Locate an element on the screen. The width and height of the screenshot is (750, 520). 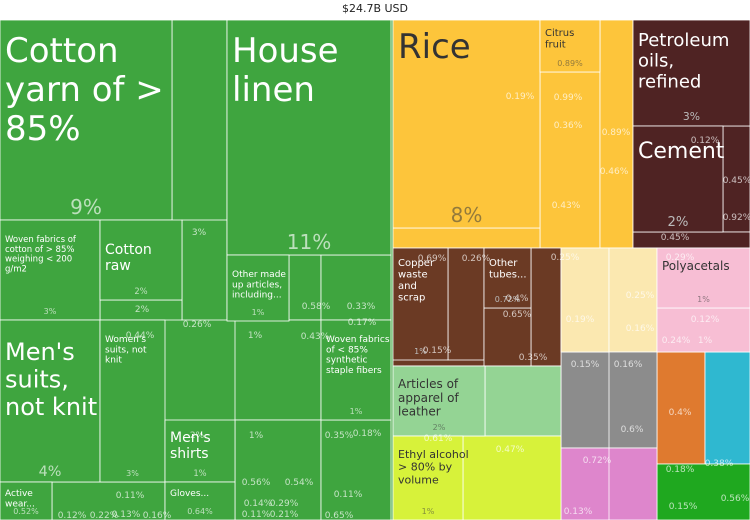
cell-share-16: 0.72% is located at coordinates (508, 299).